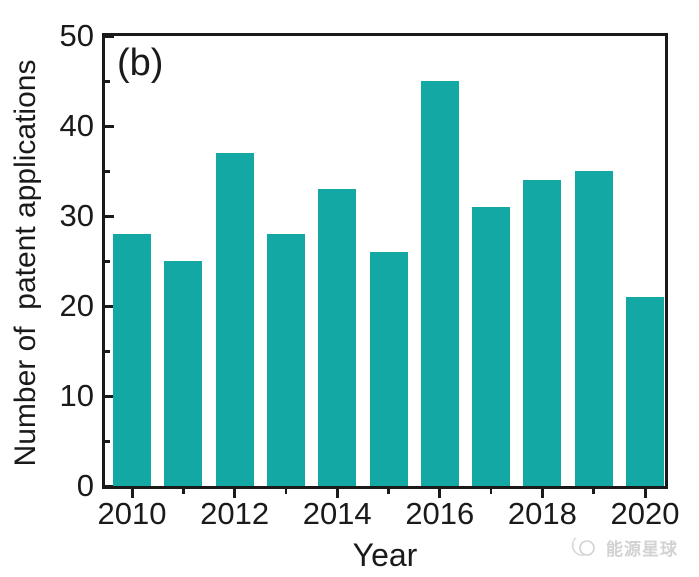 The height and width of the screenshot is (577, 699). I want to click on x-tick-label: 2010, so click(132, 513).